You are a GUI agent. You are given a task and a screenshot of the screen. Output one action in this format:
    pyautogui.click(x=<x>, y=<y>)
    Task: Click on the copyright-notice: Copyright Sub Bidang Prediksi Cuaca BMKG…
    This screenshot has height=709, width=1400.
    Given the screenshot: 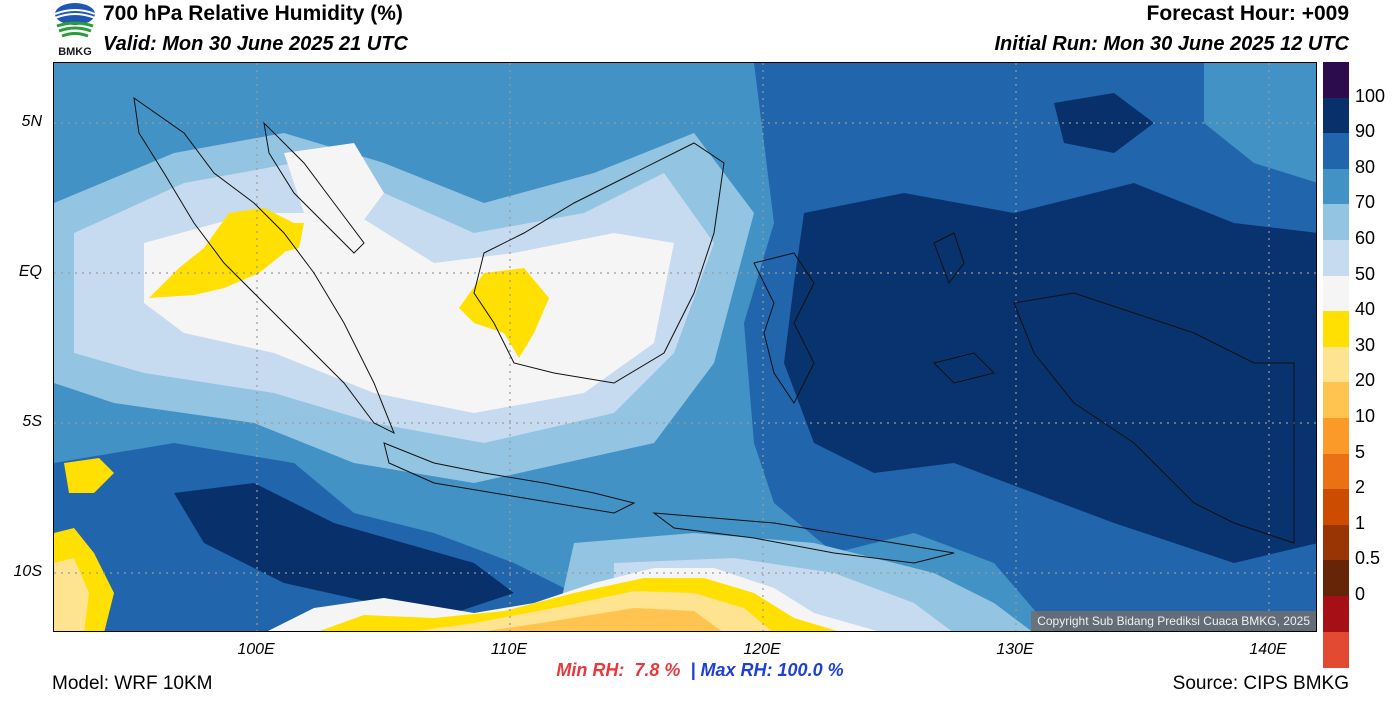 What is the action you would take?
    pyautogui.click(x=1173, y=621)
    